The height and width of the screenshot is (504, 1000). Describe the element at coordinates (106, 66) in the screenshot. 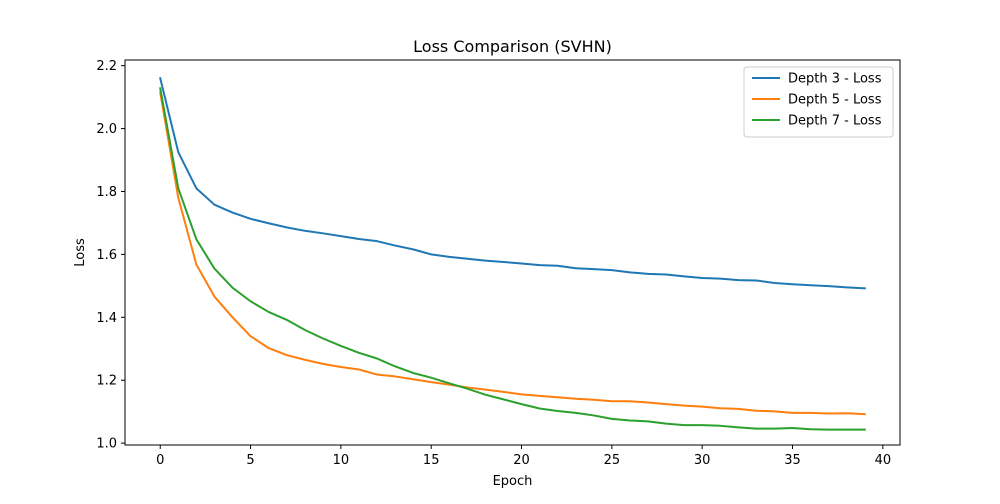

I see `y-tick-label: 2.2` at that location.